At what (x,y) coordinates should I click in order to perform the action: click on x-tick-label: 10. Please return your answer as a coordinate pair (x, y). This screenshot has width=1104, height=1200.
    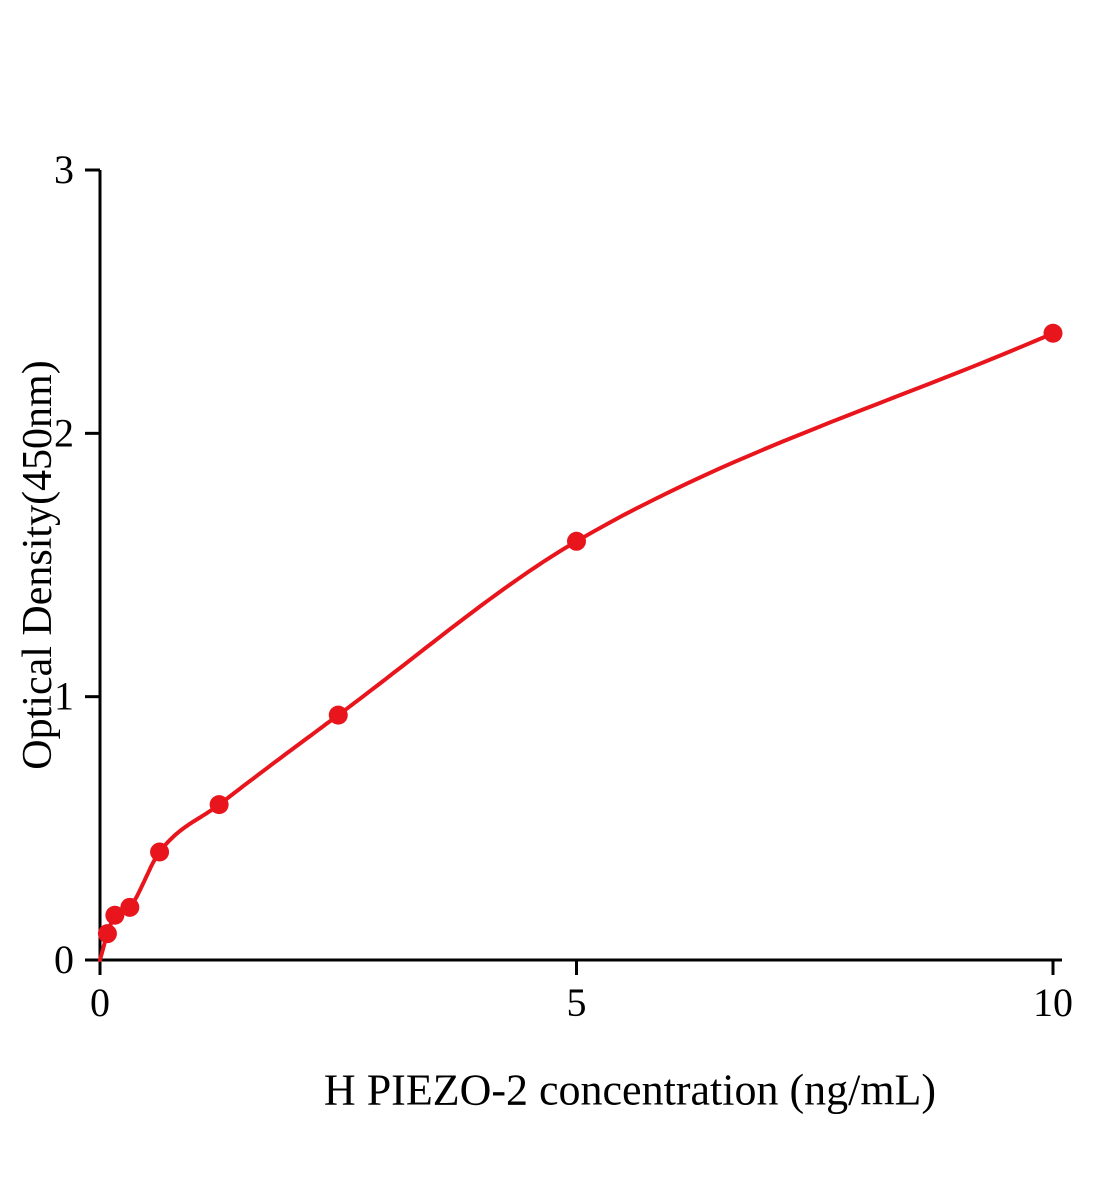
    Looking at the image, I should click on (1053, 1002).